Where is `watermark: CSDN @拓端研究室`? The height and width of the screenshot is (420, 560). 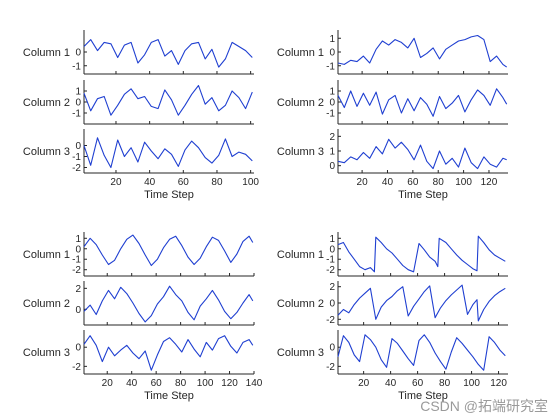 watermark: CSDN @拓端研究室 is located at coordinates (484, 406).